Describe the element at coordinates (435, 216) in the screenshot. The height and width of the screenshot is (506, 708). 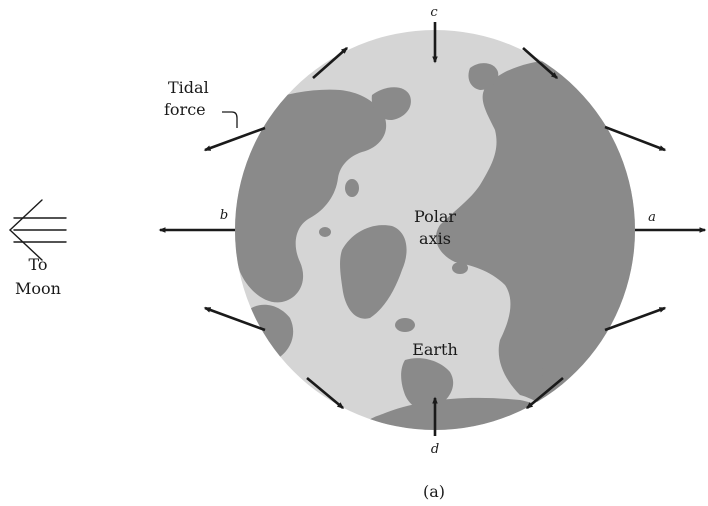
I see `polar-axis-label-line1: Polar` at that location.